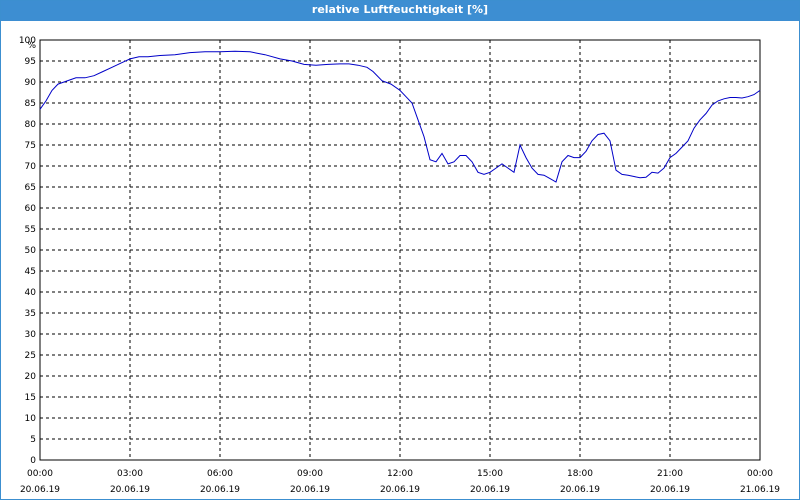  Describe the element at coordinates (490, 474) in the screenshot. I see `x-tick-time-label: 15:00` at that location.